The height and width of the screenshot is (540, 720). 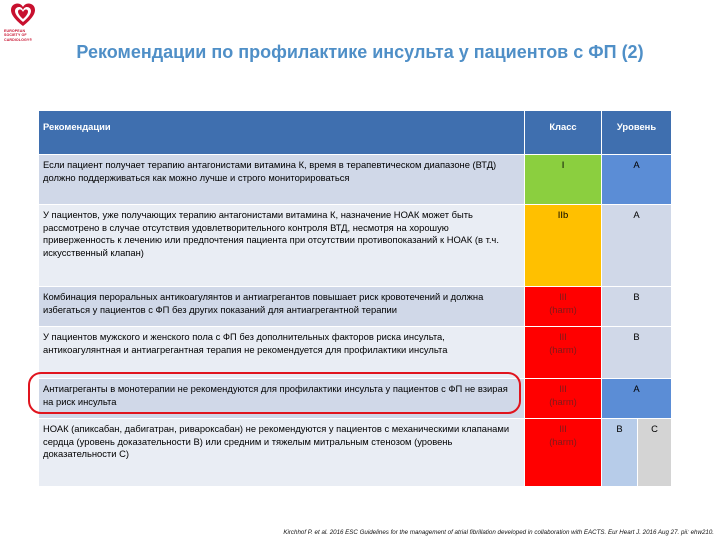 I want to click on header-level: Уровень, so click(x=636, y=132).